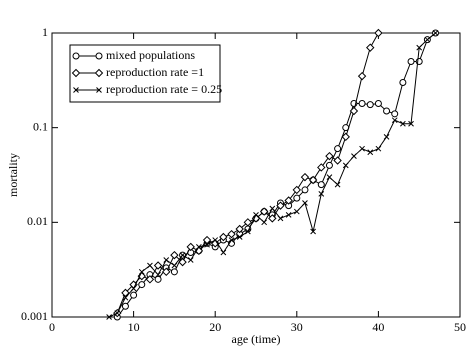  I want to click on y-tick-label: 1, so click(45, 32).